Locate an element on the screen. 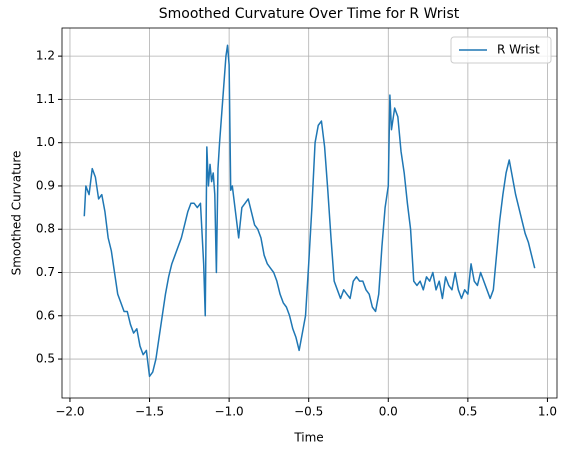 The height and width of the screenshot is (459, 567). y-tick-label: 1.2 is located at coordinates (45, 56).